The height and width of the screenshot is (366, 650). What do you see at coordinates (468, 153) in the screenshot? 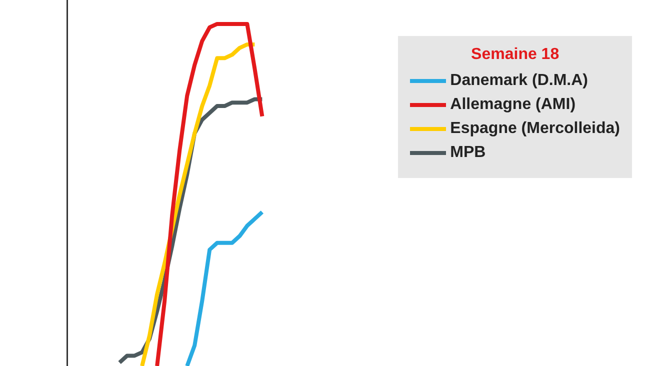
I see `legend-label: MPB` at bounding box center [468, 153].